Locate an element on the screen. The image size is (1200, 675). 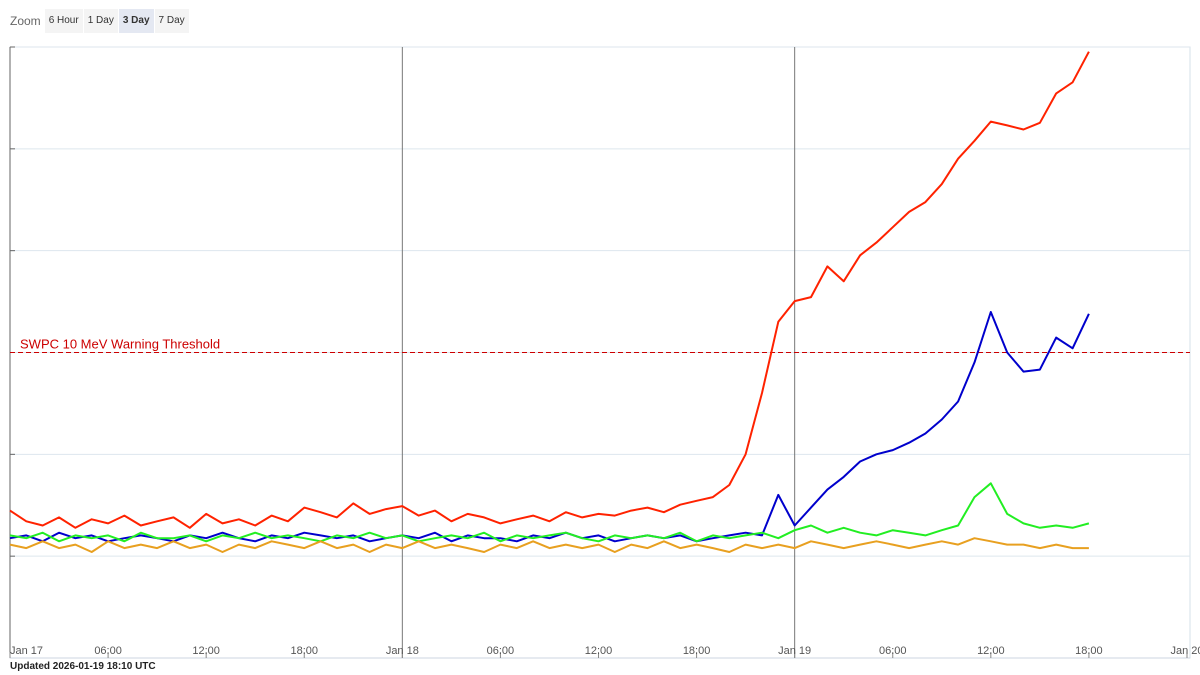
x-tick-label: Jan 18 is located at coordinates (402, 651).